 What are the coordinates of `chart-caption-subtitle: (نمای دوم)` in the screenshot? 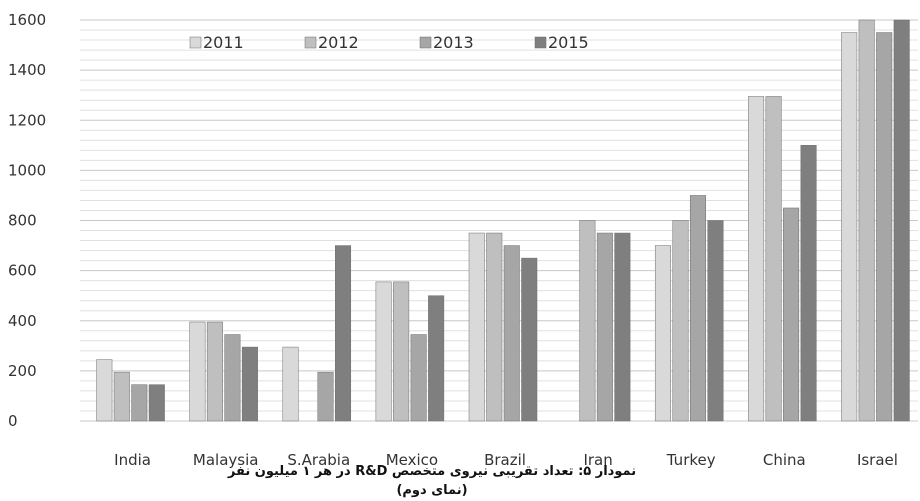 It's located at (431, 490).